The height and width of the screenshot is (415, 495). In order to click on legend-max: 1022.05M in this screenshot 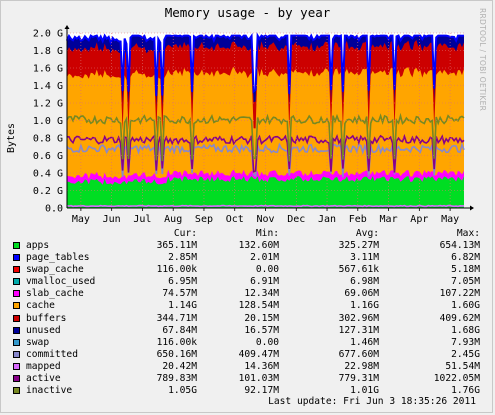, I will do `click(456, 379)`.